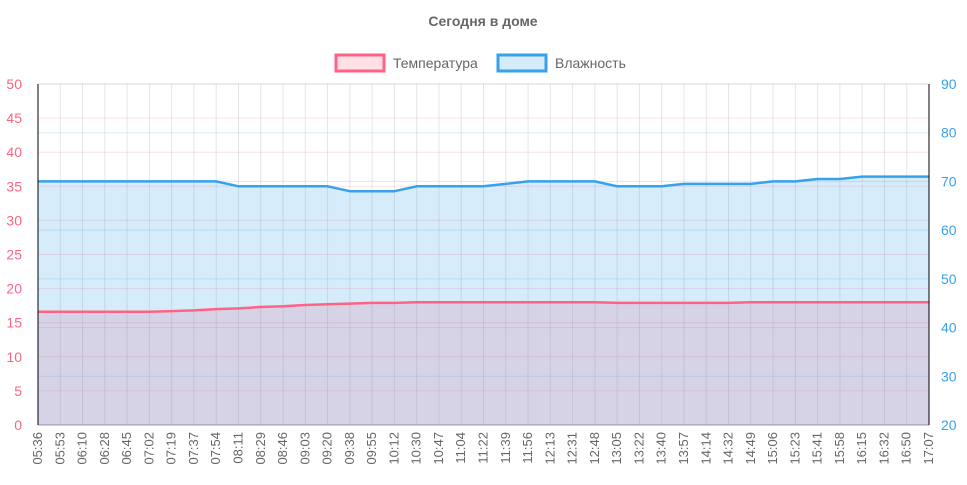 This screenshot has width=967, height=485. Describe the element at coordinates (18, 425) in the screenshot. I see `y-left-tick-label: 0` at that location.